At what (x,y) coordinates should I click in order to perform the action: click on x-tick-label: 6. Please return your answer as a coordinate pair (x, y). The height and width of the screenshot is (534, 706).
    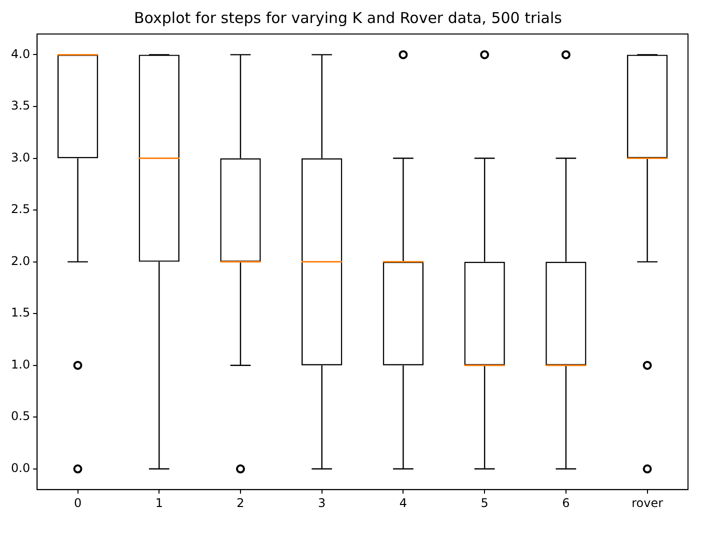
    Looking at the image, I should click on (566, 503).